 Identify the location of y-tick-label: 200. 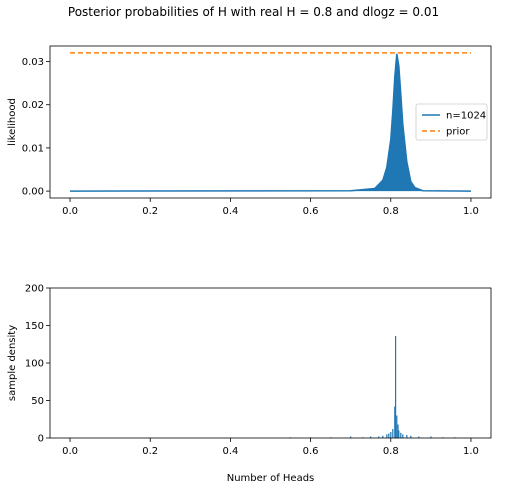
(34, 289).